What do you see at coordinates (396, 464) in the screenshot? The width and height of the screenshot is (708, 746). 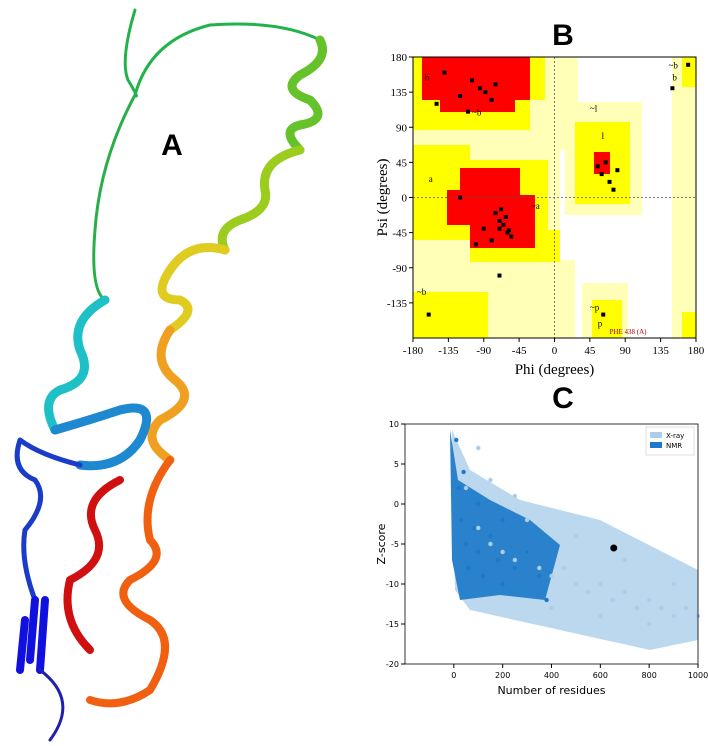 I see `y-tick-label: 5` at bounding box center [396, 464].